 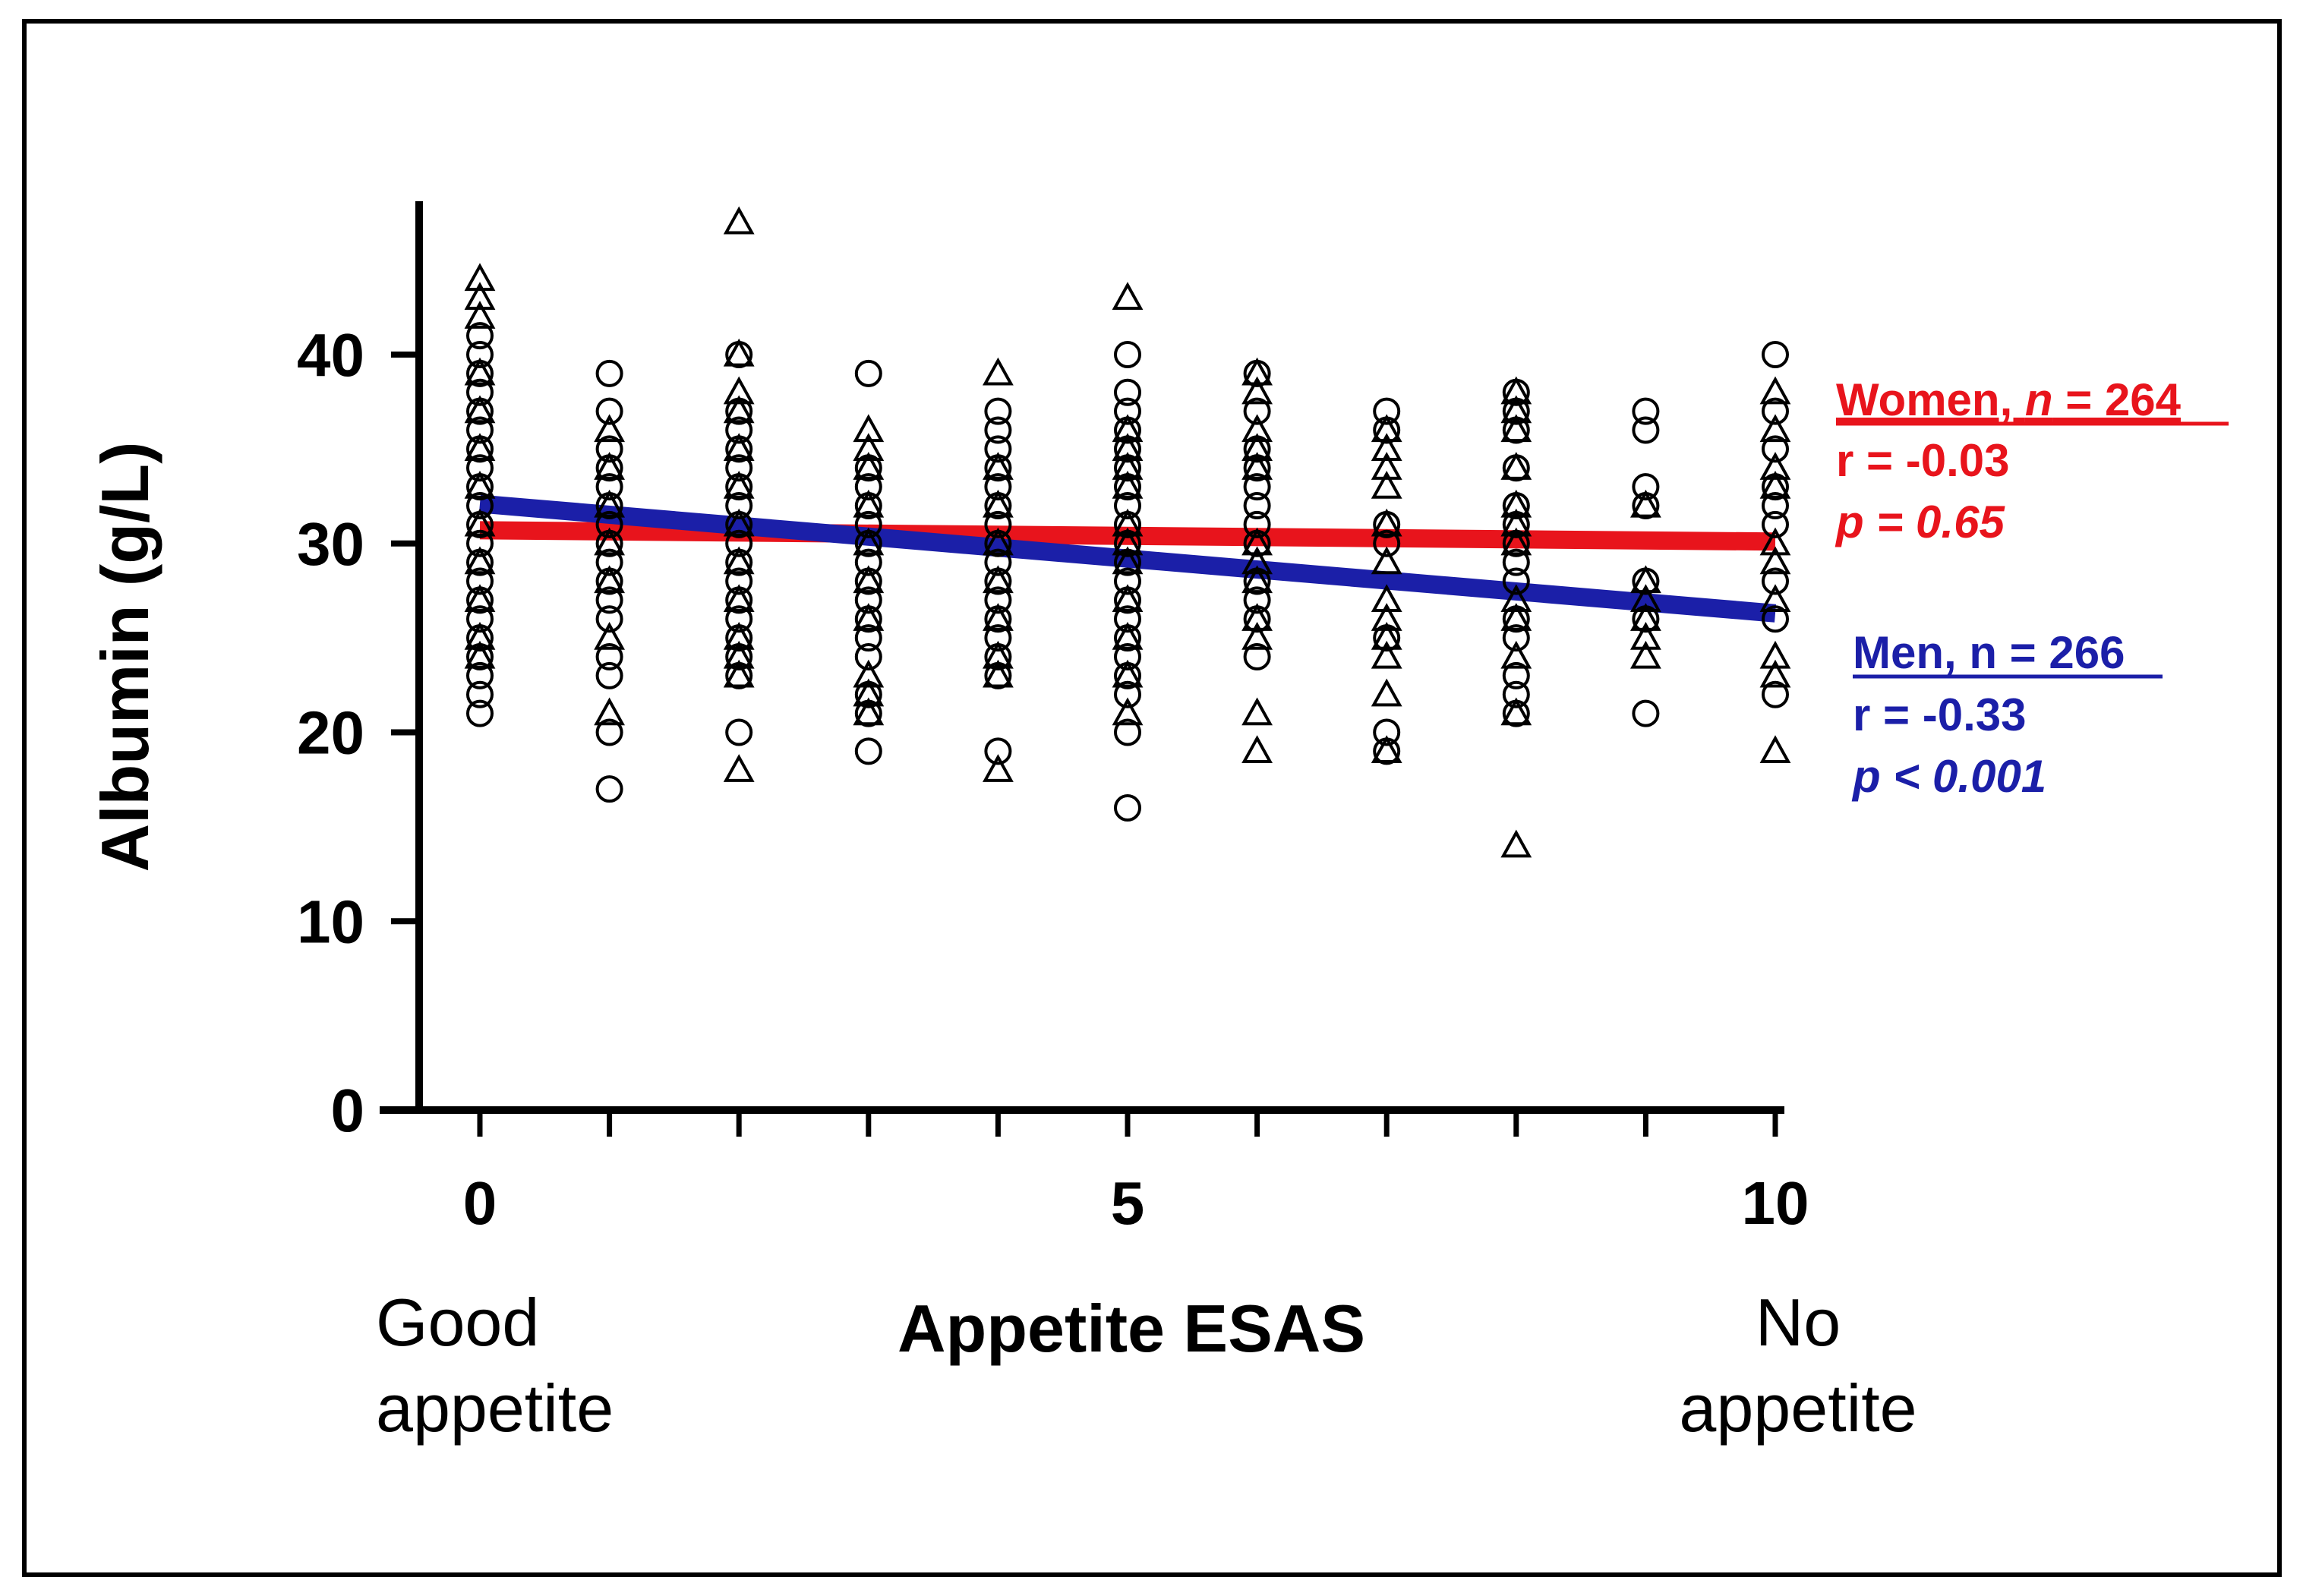 I want to click on y-ticks: 0 10 20 30 40, so click(x=358, y=732).